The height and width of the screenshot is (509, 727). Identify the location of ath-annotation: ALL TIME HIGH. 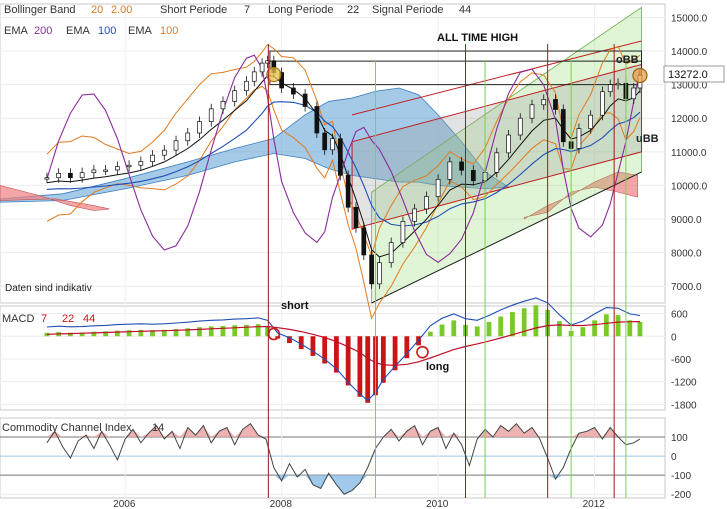
(477, 38).